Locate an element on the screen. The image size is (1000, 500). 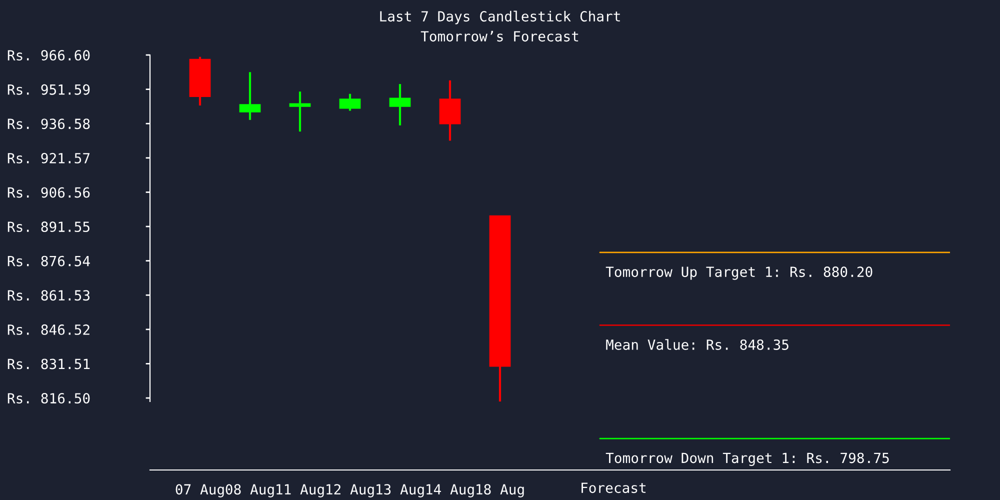
y-tick-label: Rs. 861.53 is located at coordinates (49, 295).